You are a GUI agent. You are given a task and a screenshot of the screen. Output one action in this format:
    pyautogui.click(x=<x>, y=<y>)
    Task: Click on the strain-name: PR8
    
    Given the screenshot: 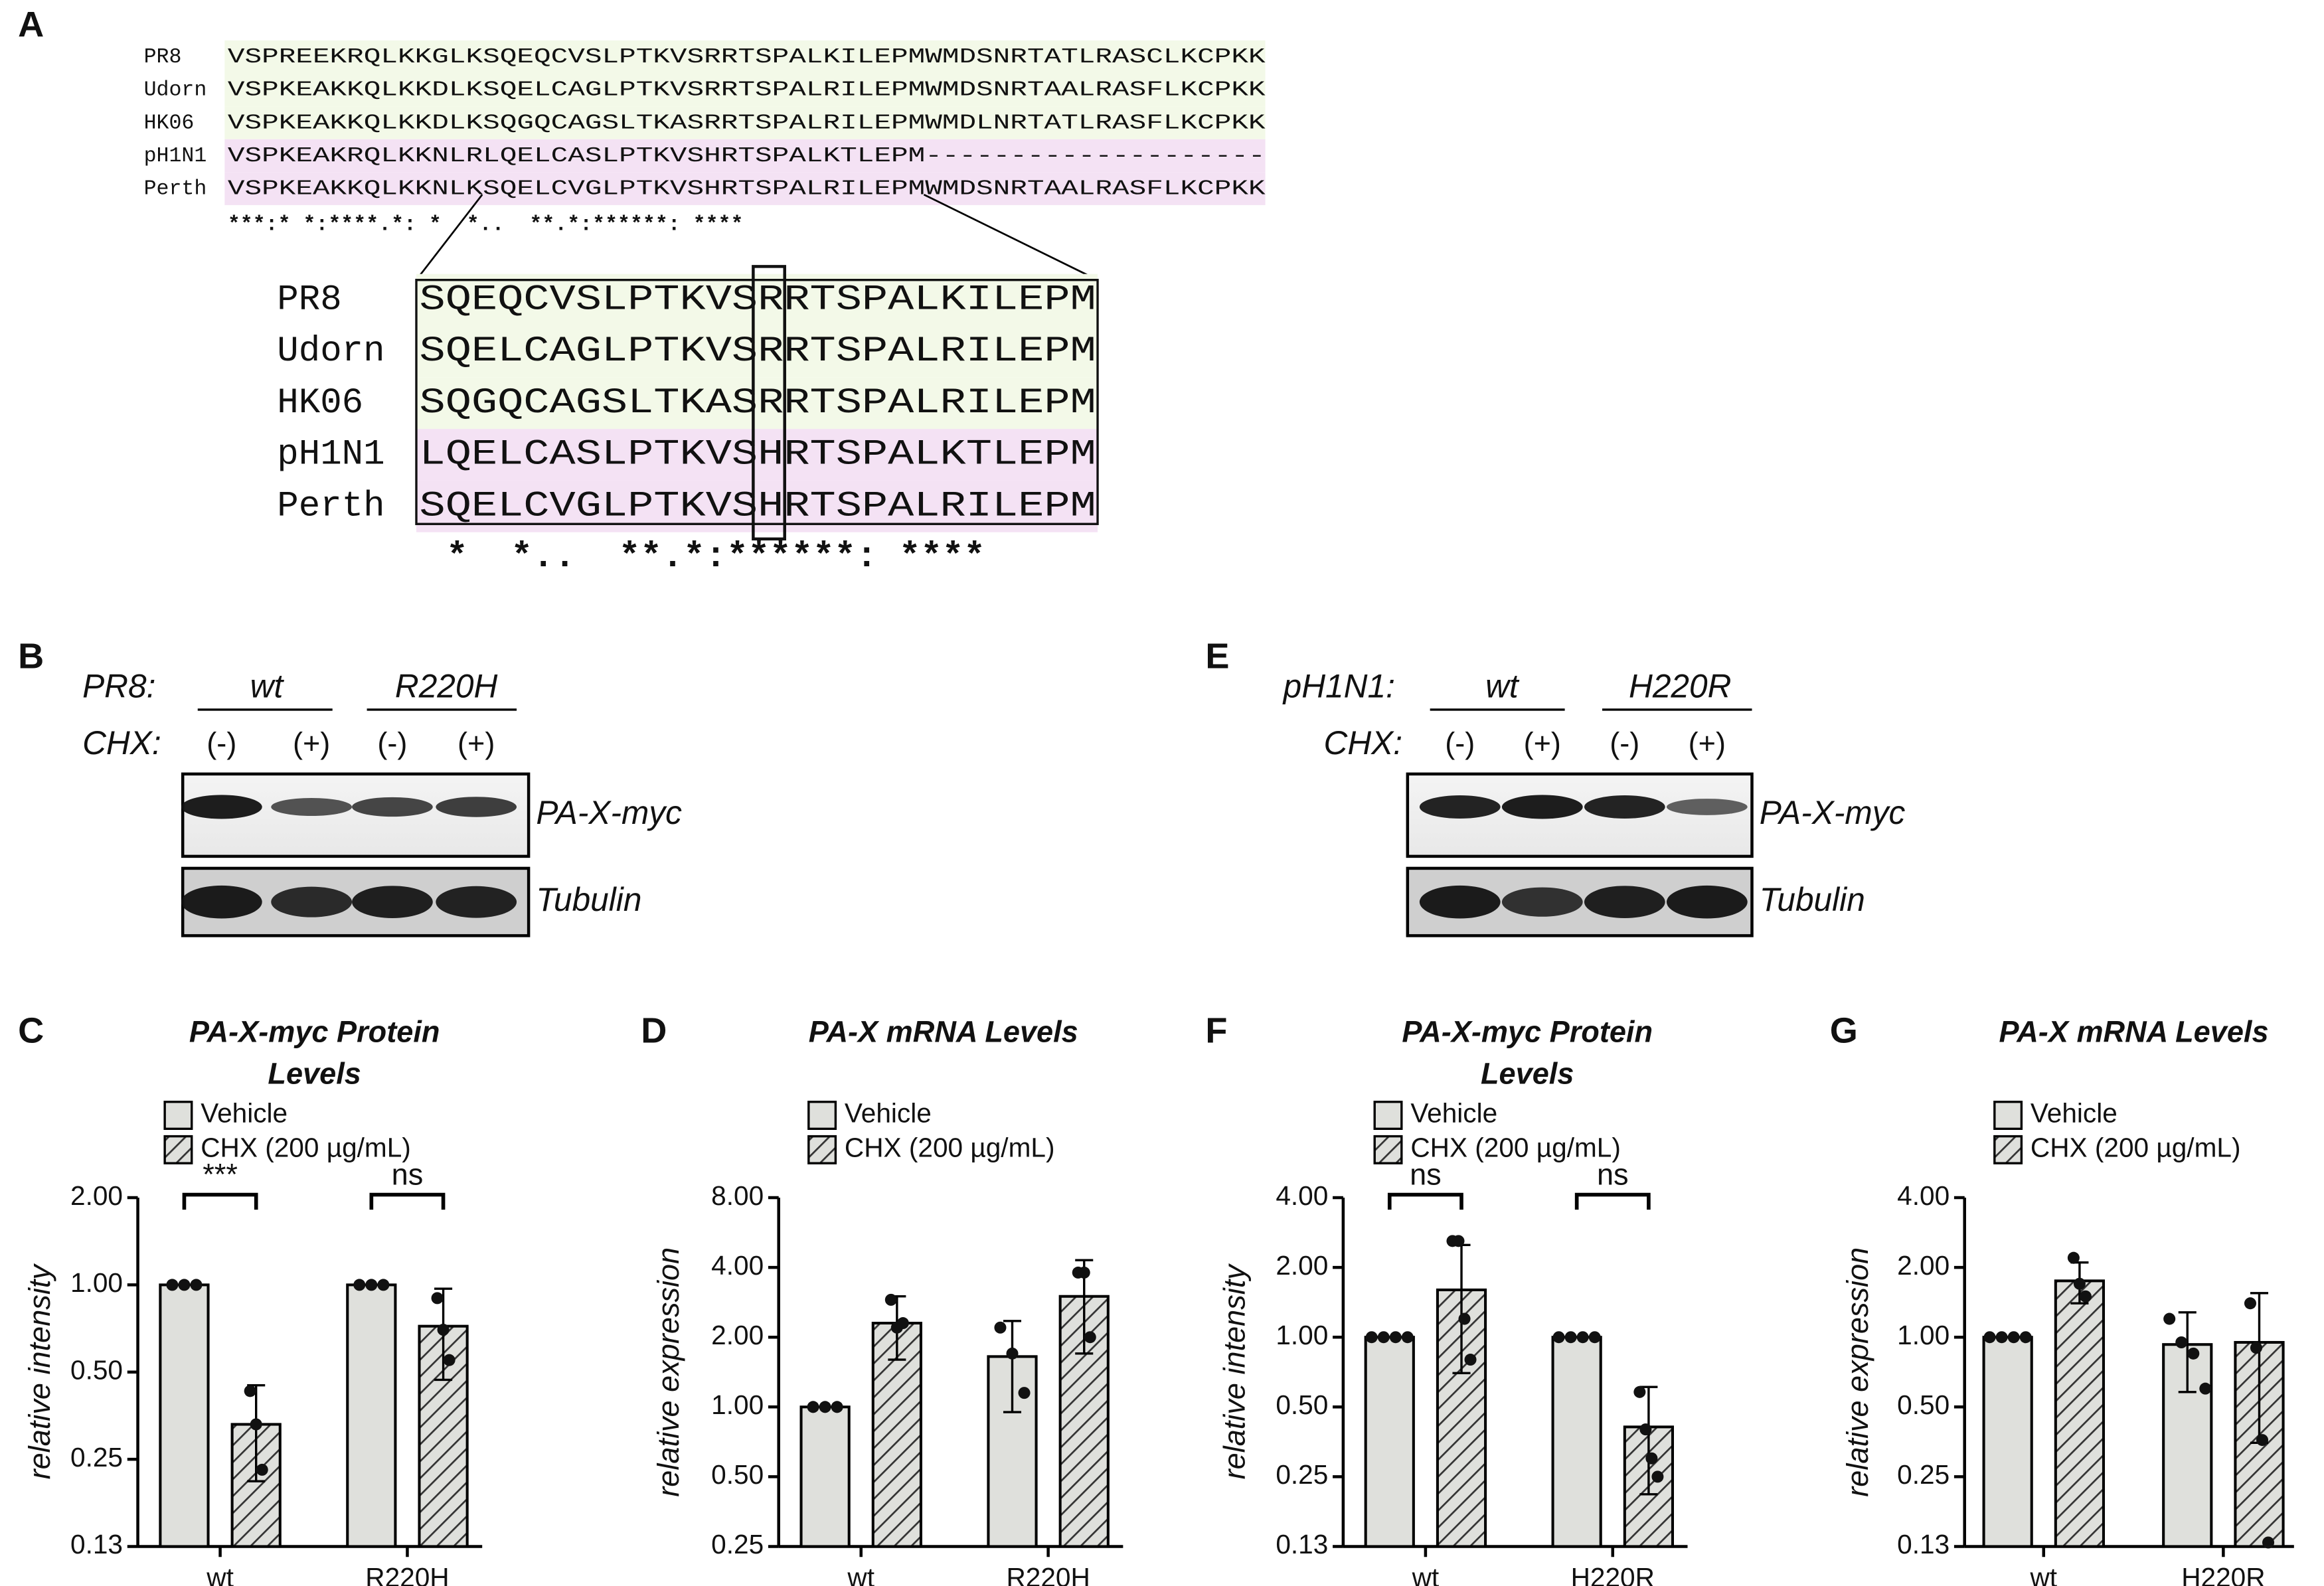 What is the action you would take?
    pyautogui.click(x=163, y=57)
    